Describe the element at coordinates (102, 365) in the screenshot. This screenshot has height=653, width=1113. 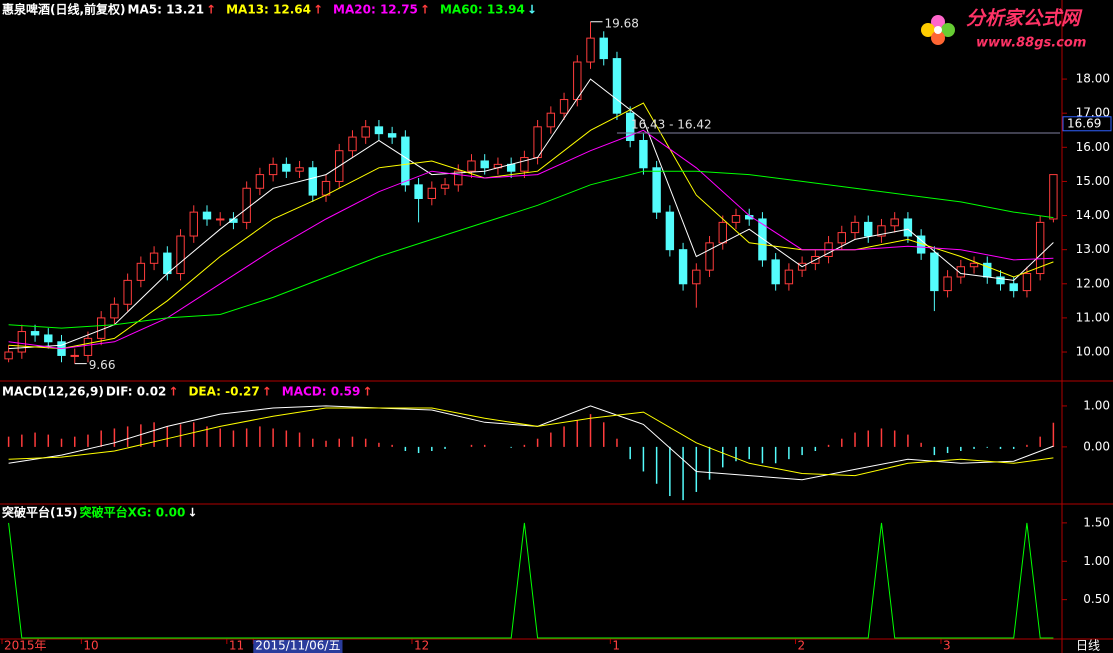
I see `annotation-label: 9.66` at that location.